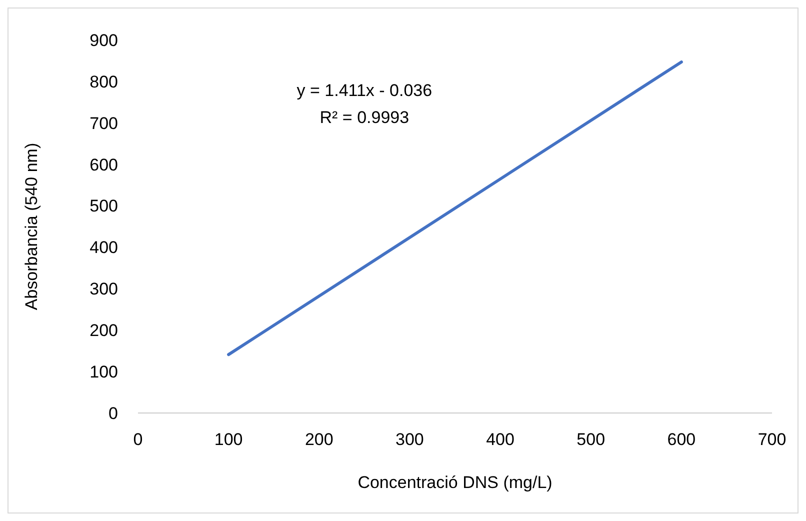 This screenshot has width=806, height=521. What do you see at coordinates (591, 439) in the screenshot?
I see `x-tick-label: 500` at bounding box center [591, 439].